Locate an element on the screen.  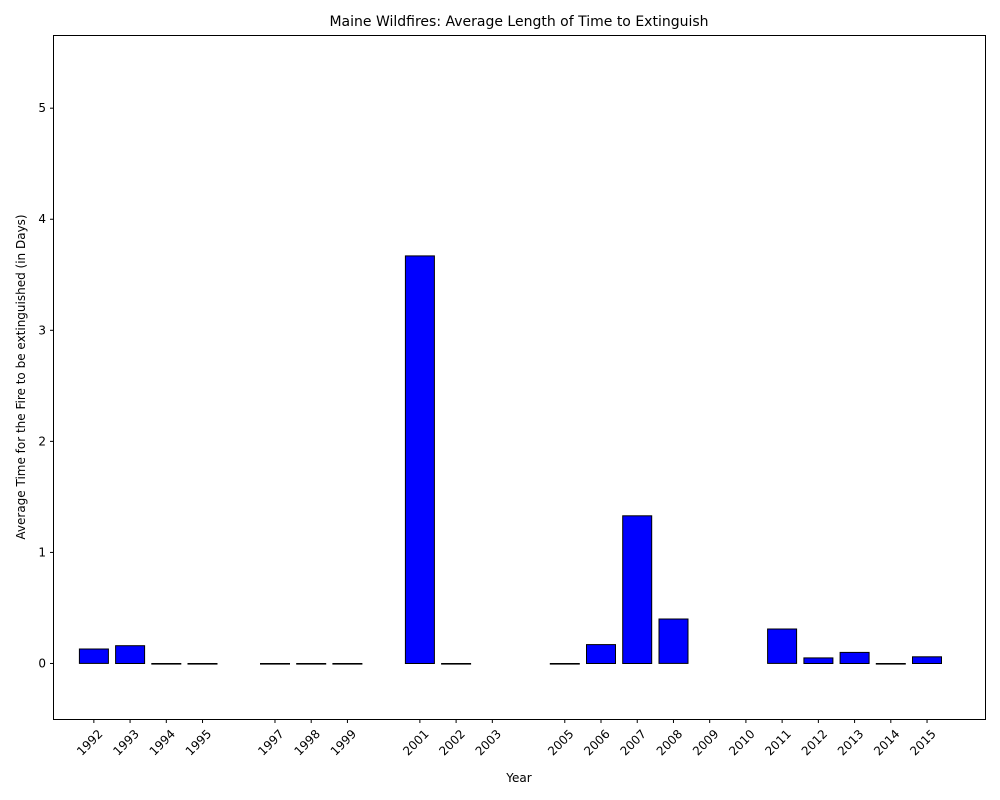
x-tick-label: 2013 is located at coordinates (850, 742).